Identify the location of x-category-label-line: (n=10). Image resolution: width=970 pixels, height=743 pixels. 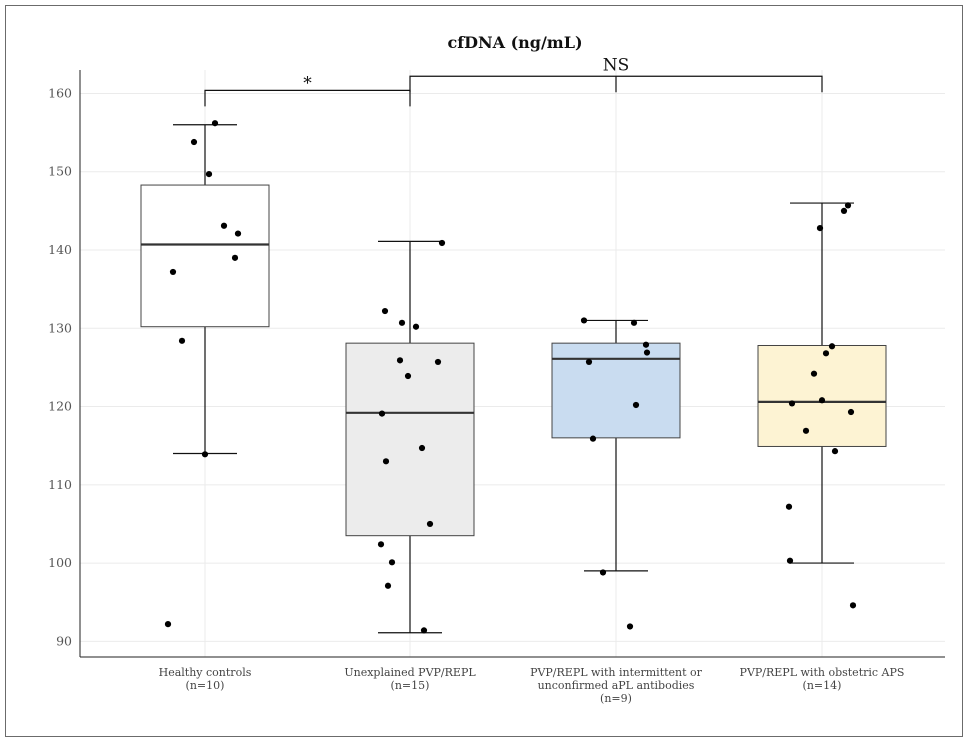
(205, 685).